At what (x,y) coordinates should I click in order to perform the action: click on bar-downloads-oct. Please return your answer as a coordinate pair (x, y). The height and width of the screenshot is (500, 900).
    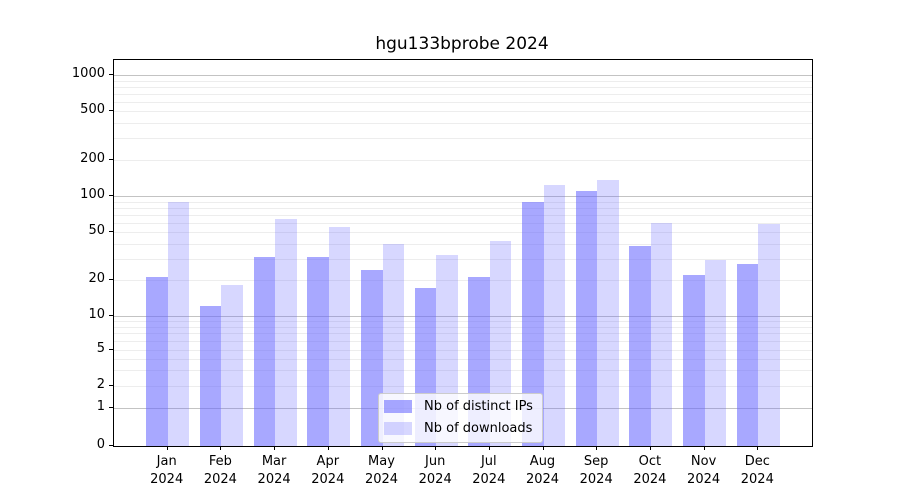
    Looking at the image, I should click on (661, 334).